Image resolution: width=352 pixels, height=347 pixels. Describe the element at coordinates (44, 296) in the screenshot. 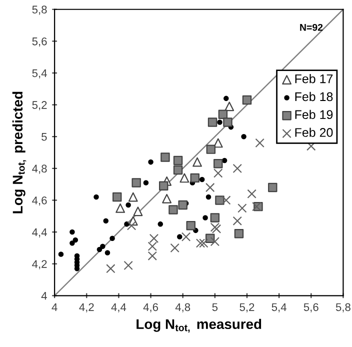

I see `y-tick-label: 4` at that location.